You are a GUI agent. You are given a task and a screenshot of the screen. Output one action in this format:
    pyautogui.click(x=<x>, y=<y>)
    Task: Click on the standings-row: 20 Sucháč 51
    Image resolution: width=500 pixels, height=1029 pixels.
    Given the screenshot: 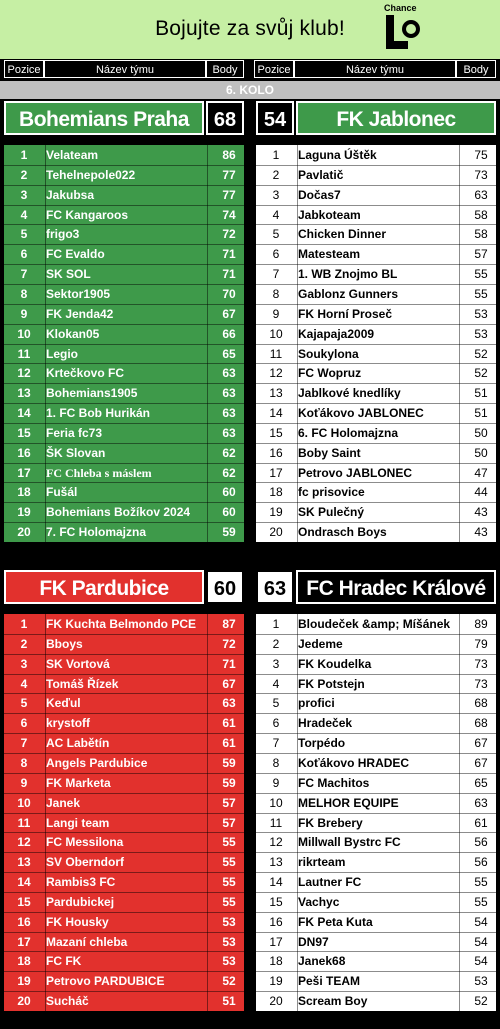 What is the action you would take?
    pyautogui.click(x=124, y=1001)
    